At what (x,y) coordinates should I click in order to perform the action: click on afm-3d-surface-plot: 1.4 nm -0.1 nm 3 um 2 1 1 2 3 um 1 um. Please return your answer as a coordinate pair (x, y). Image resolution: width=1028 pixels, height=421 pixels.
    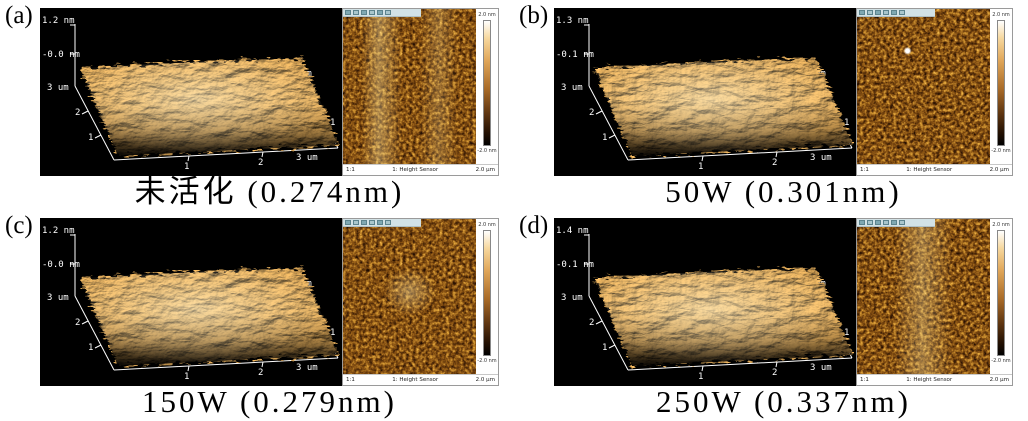
    Looking at the image, I should click on (705, 302).